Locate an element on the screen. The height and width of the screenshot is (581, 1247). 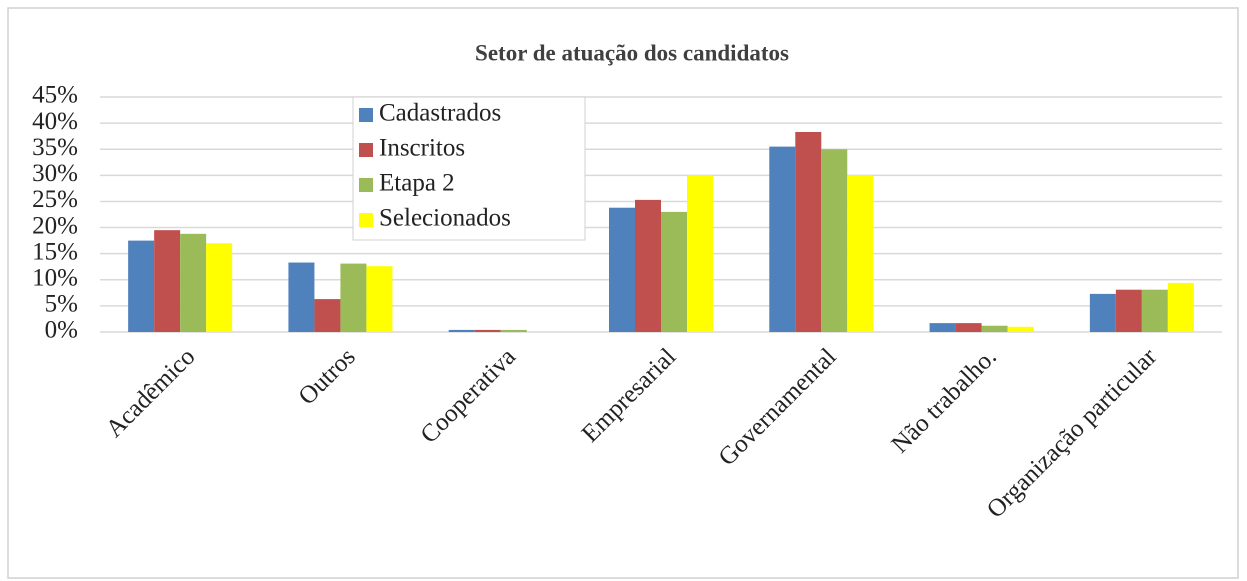
chart-title: Setor de atuação dos candidatos is located at coordinates (632, 52).